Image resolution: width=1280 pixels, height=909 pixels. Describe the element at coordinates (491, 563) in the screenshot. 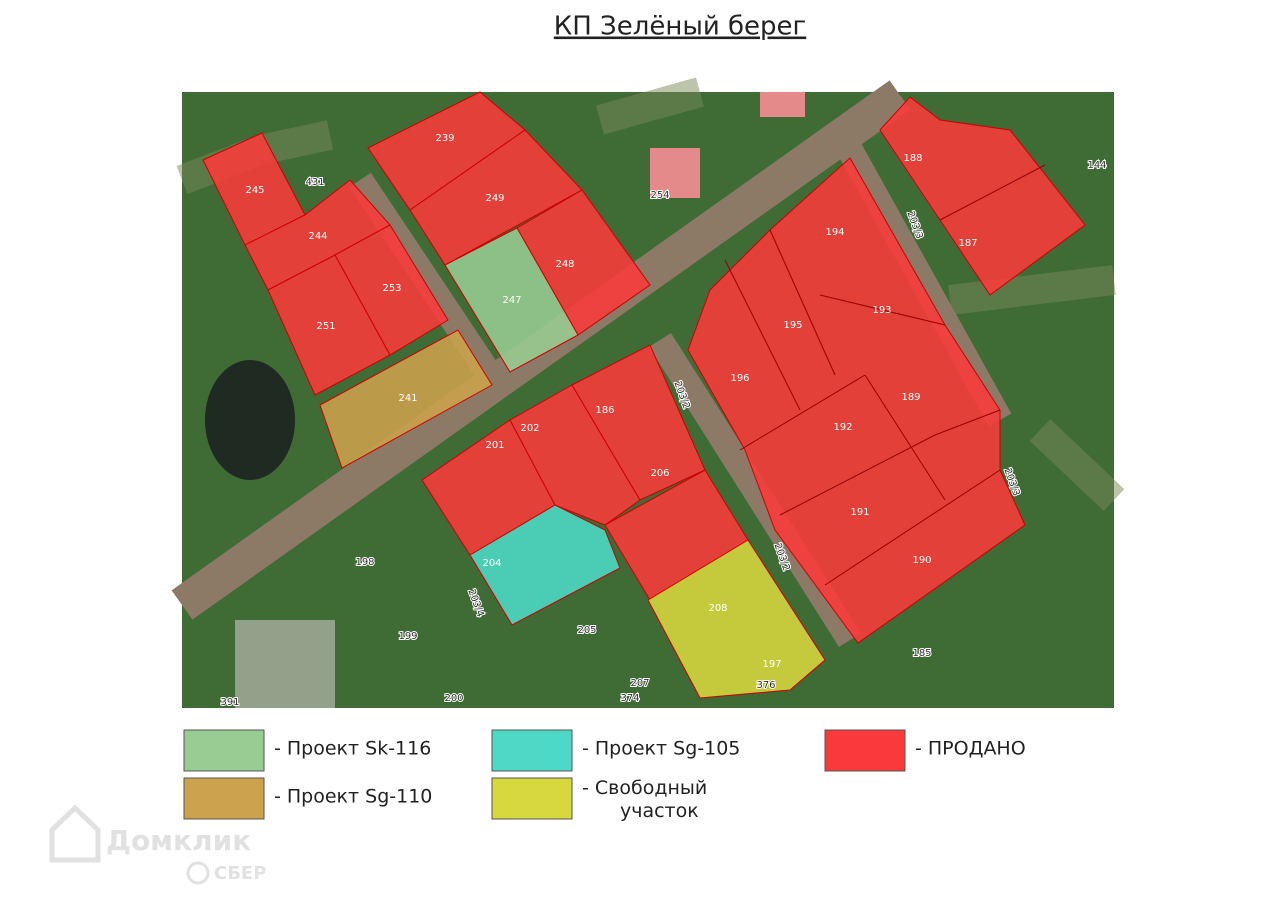

I see `plot-label: 204` at that location.